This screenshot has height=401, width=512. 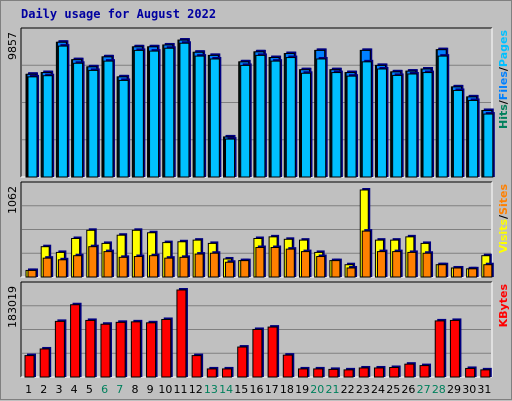 What do you see at coordinates (104, 389) in the screenshot?
I see `x-tick-label: 6` at bounding box center [104, 389].